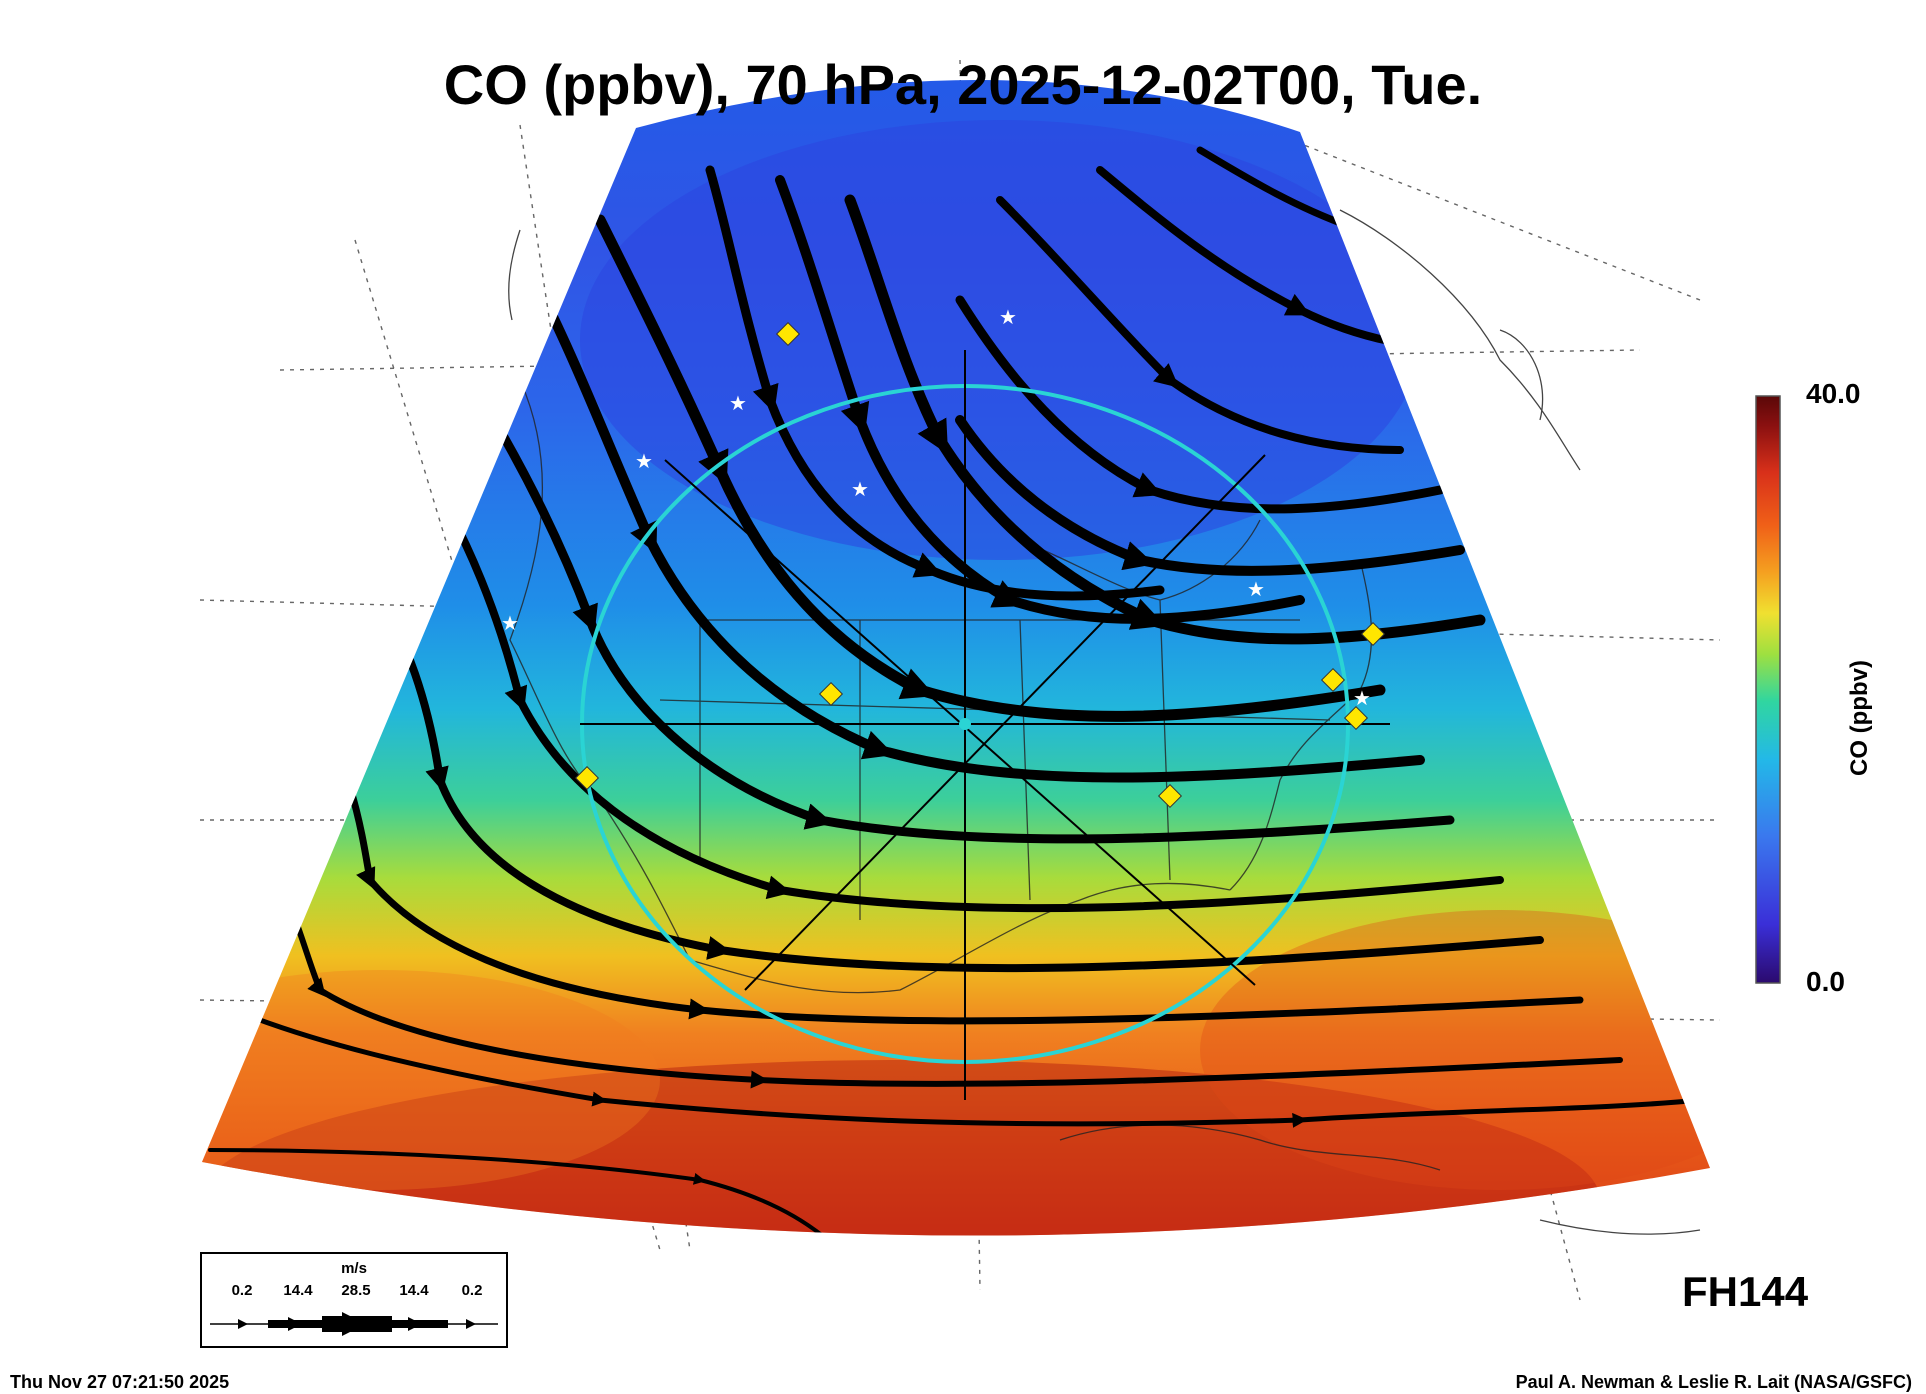 The image size is (1926, 1394). I want to click on legend-arrow-scale, so click(354, 1324).